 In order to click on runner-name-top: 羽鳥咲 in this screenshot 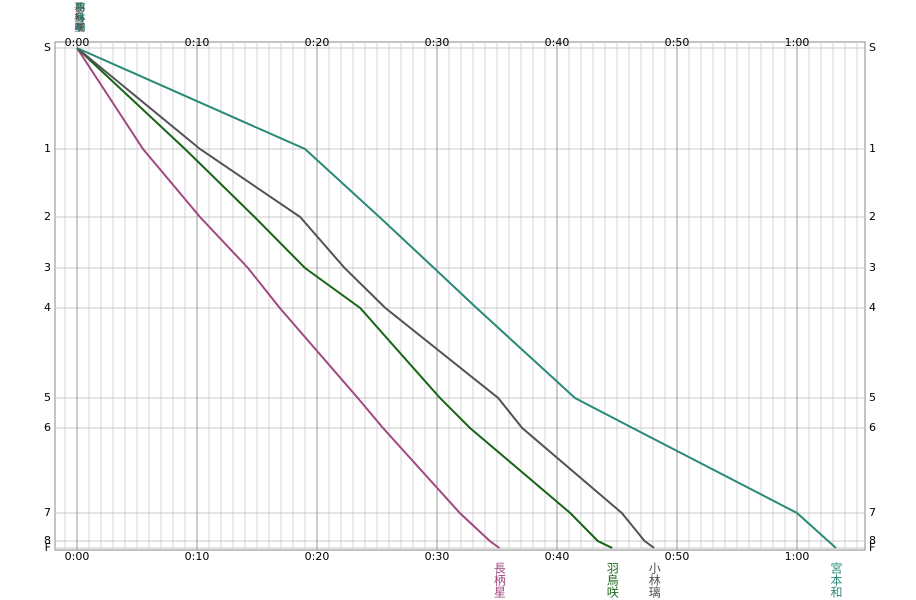, I will do `click(78, 17)`.